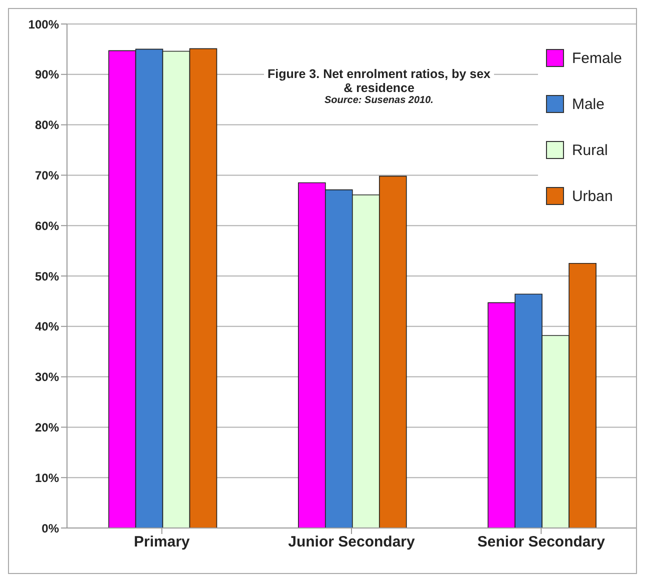 The height and width of the screenshot is (582, 645). Describe the element at coordinates (541, 542) in the screenshot. I see `x-tick-label: Senior Secondary` at that location.